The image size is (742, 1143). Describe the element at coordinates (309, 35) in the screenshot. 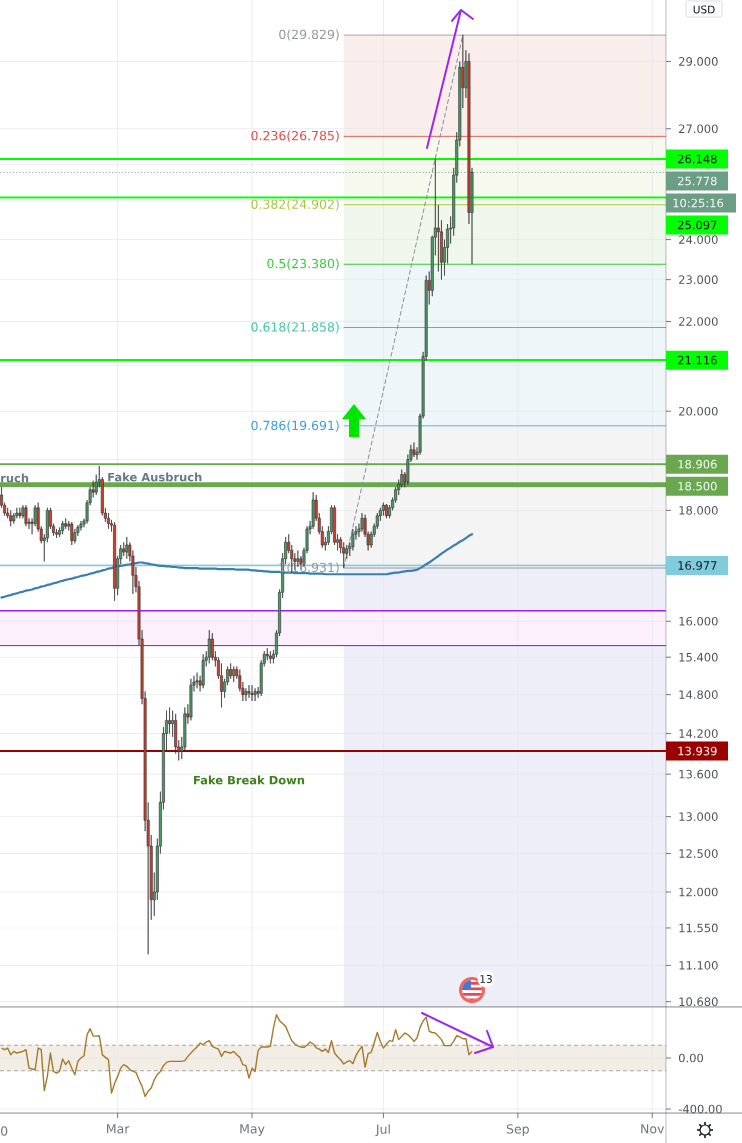

I see `ref-line-label: 0(29.829)` at that location.